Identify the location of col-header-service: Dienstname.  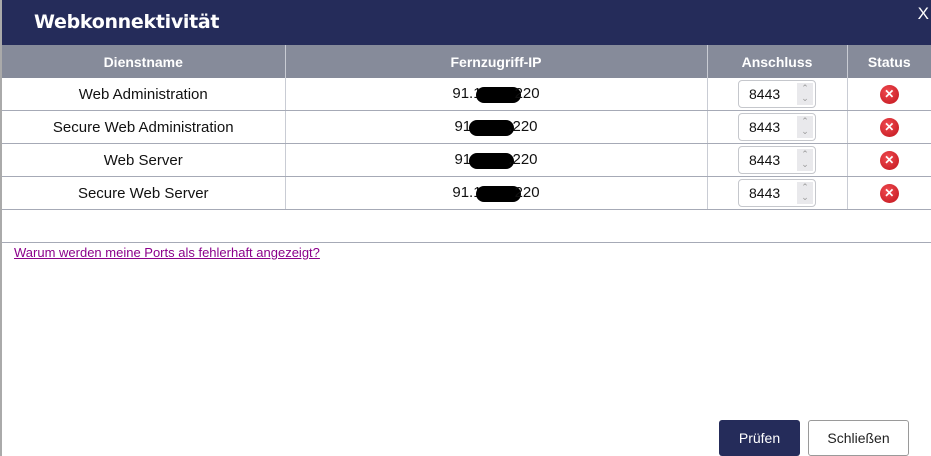
(144, 61).